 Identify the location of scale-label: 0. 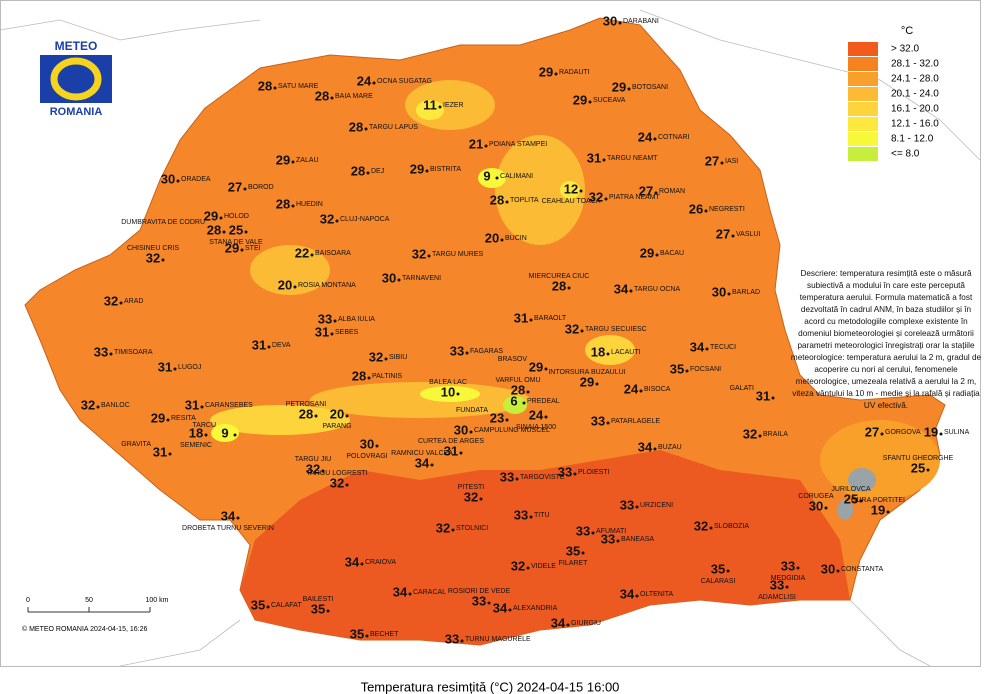
(28, 600).